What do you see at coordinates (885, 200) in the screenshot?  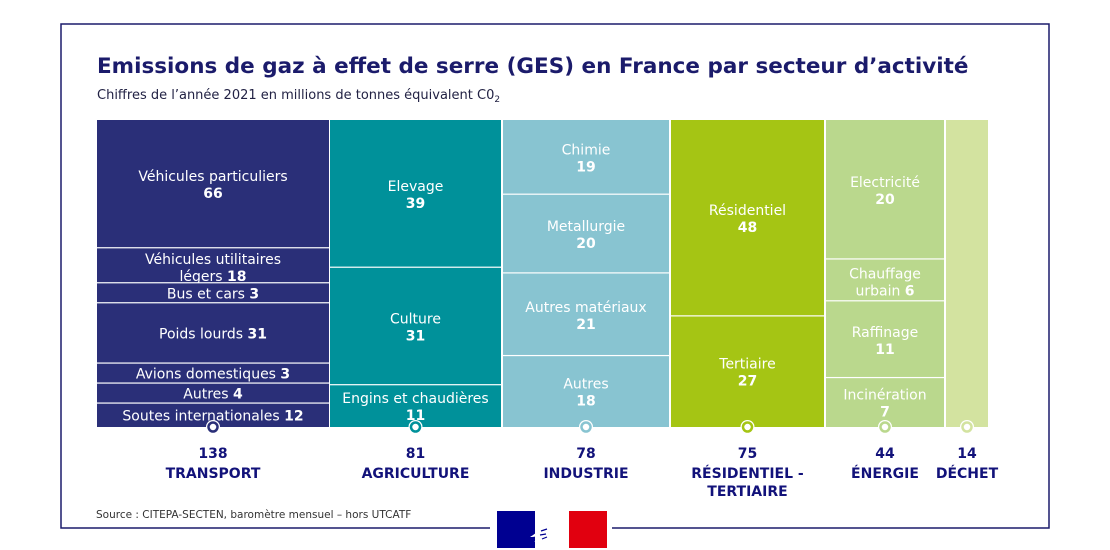 I see `value-energie-electricite: 20` at bounding box center [885, 200].